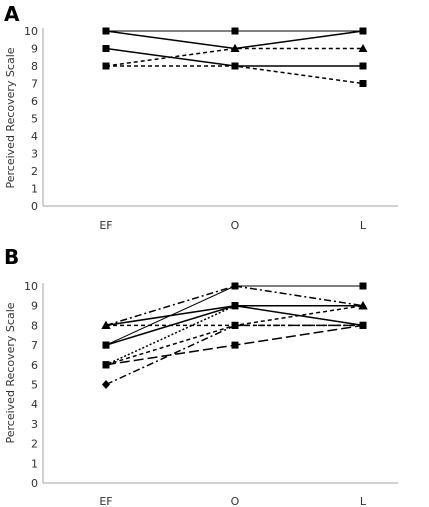  What do you see at coordinates (34, 66) in the screenshot?
I see `panel-a-y-tick-label: 8` at bounding box center [34, 66].